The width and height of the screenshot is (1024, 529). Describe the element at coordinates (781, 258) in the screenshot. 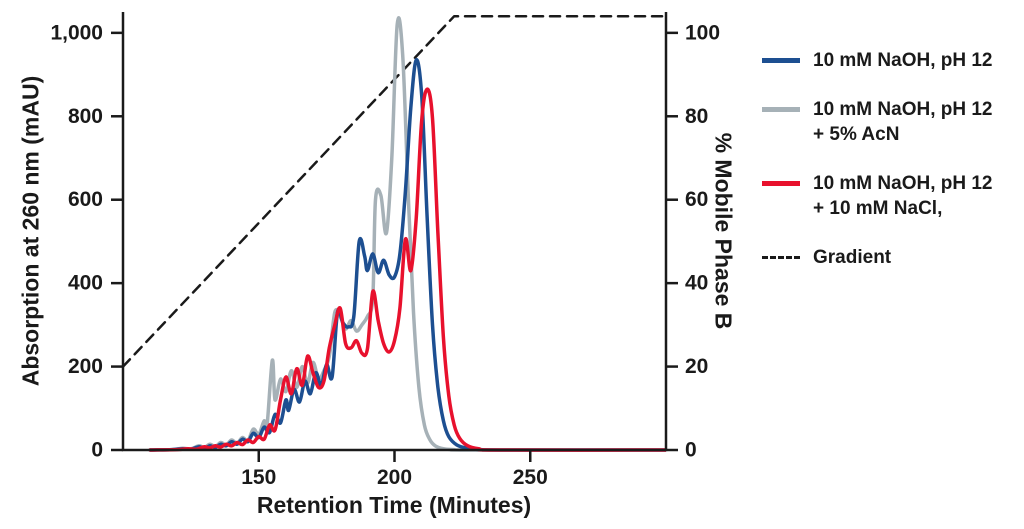

I see `dashed-line-swatch-icon` at that location.